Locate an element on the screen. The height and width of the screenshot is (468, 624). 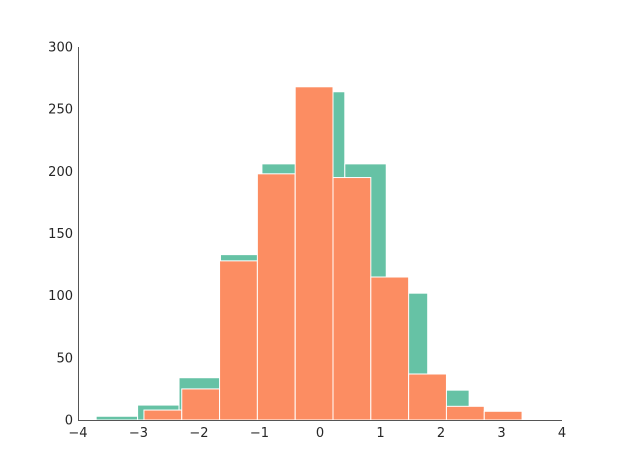
y-tick-label: 0 is located at coordinates (69, 421).